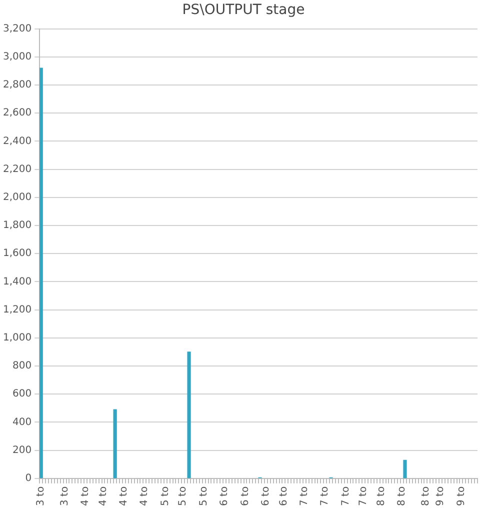 This screenshot has width=491, height=511. What do you see at coordinates (28, 478) in the screenshot?
I see `y-tick-label: 0` at bounding box center [28, 478].